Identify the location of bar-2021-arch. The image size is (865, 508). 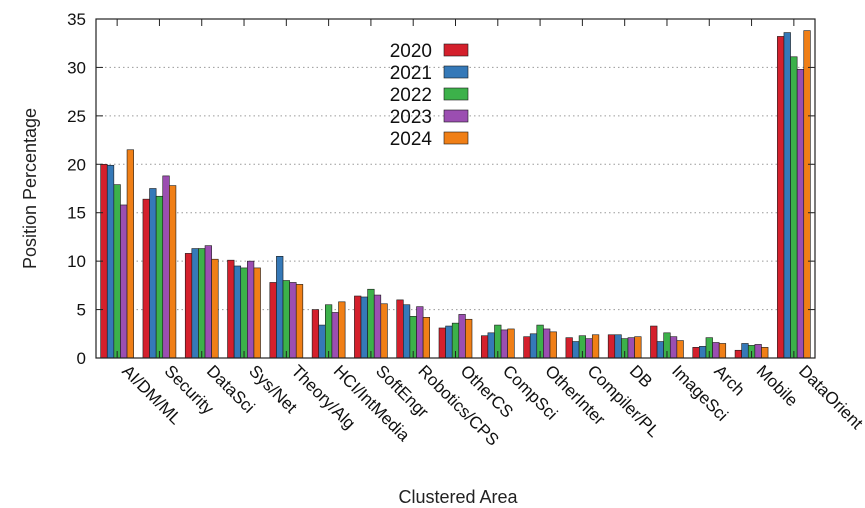
(703, 352).